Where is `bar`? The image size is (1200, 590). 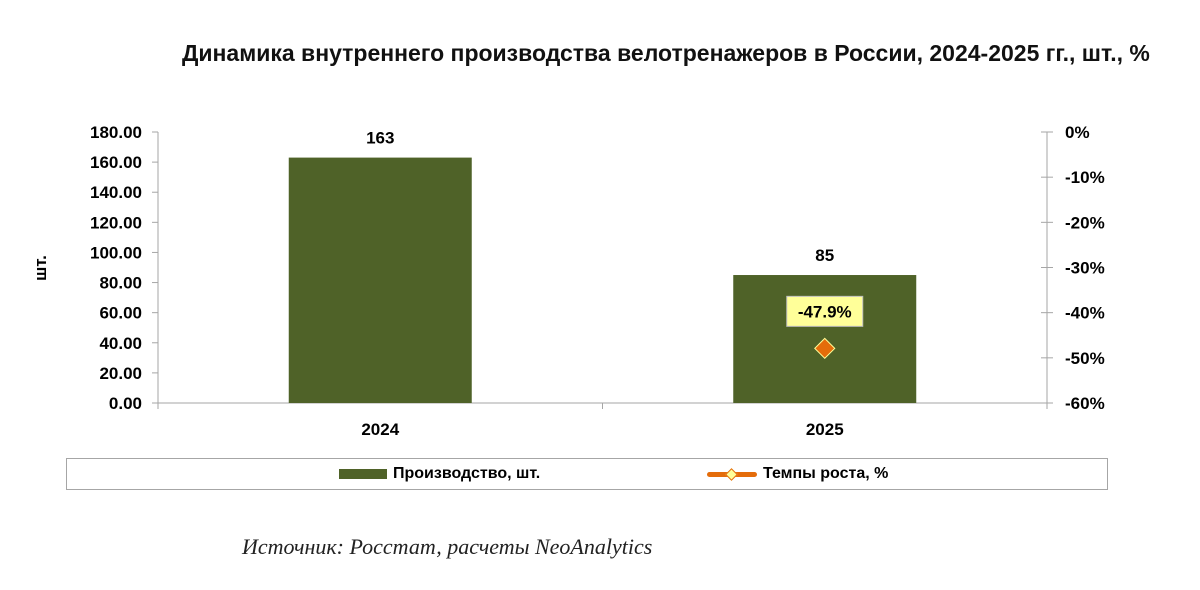 bar is located at coordinates (380, 280).